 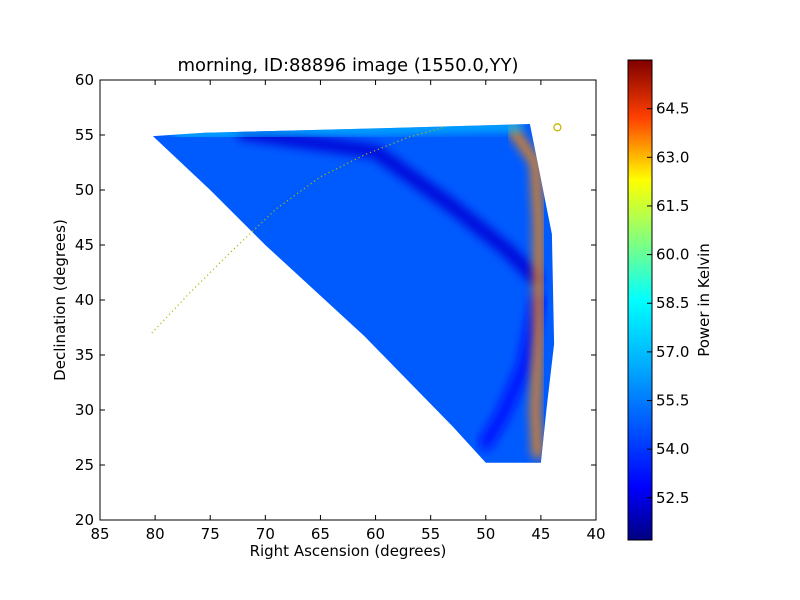 What do you see at coordinates (320, 534) in the screenshot?
I see `x-tick-label: 65` at bounding box center [320, 534].